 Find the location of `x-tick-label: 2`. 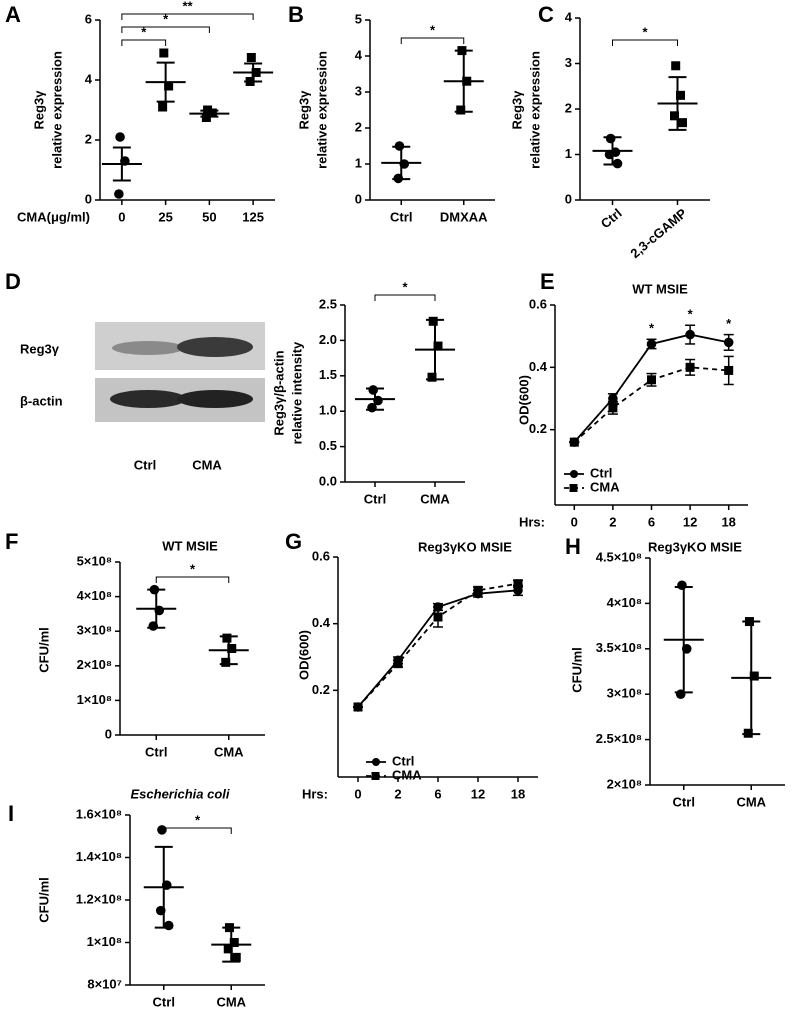

x-tick-label: 2 is located at coordinates (612, 521).